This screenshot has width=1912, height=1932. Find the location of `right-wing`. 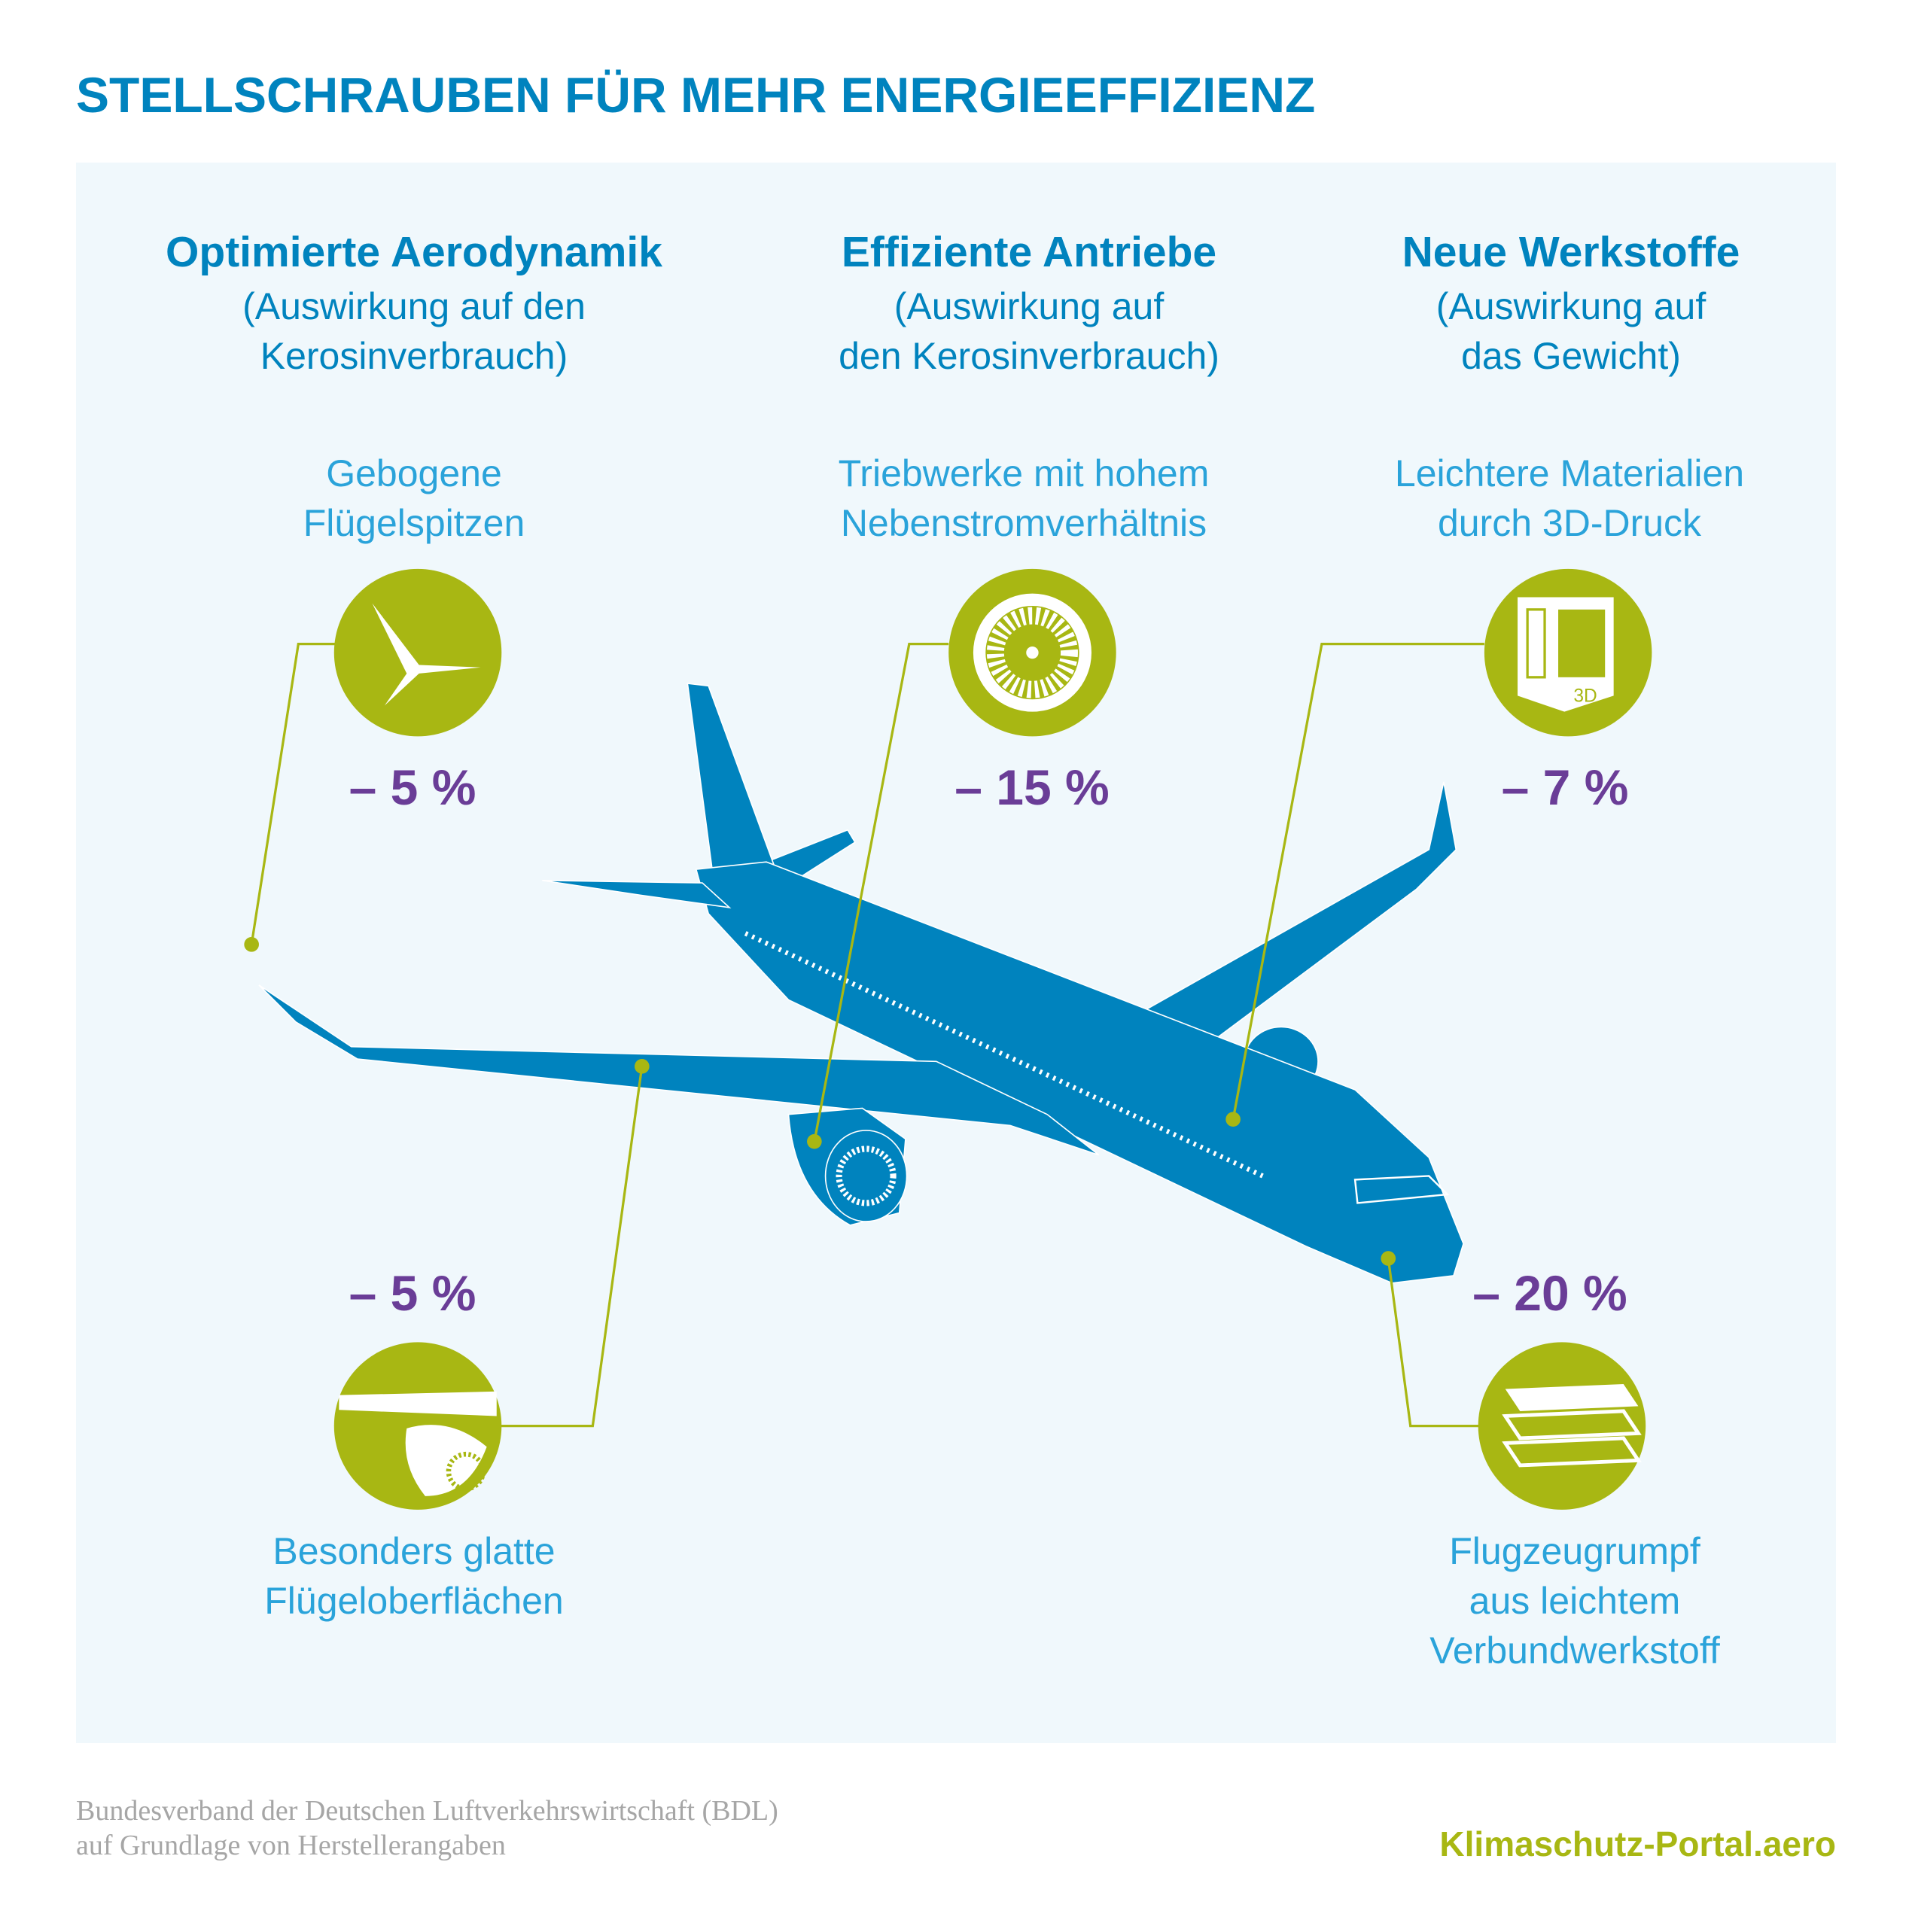

right-wing is located at coordinates (1300, 911).